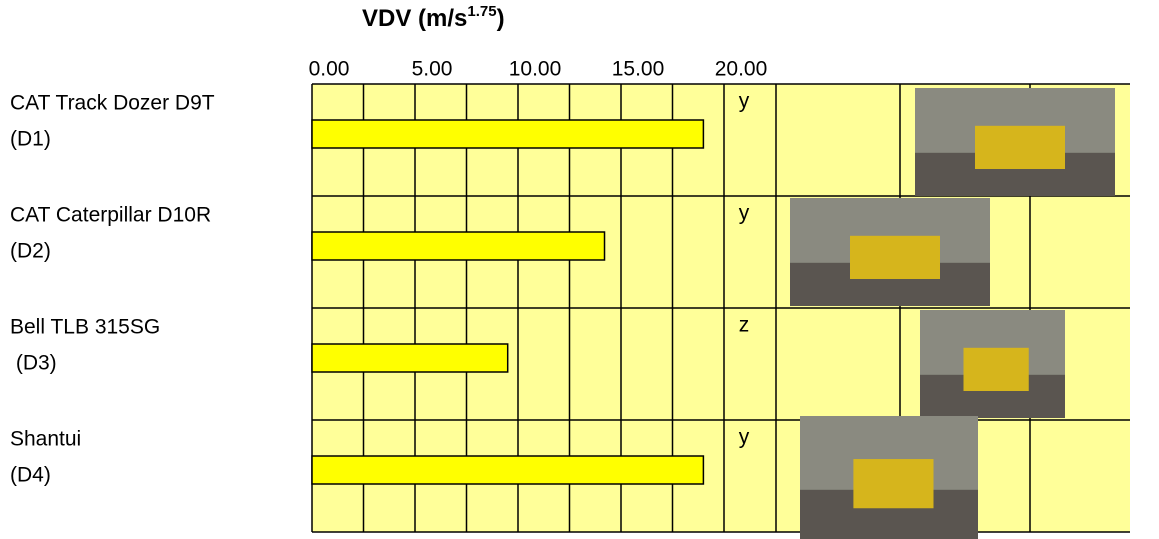 The image size is (1159, 539). I want to click on category-label: CAT Track Dozer D9T, so click(112, 103).